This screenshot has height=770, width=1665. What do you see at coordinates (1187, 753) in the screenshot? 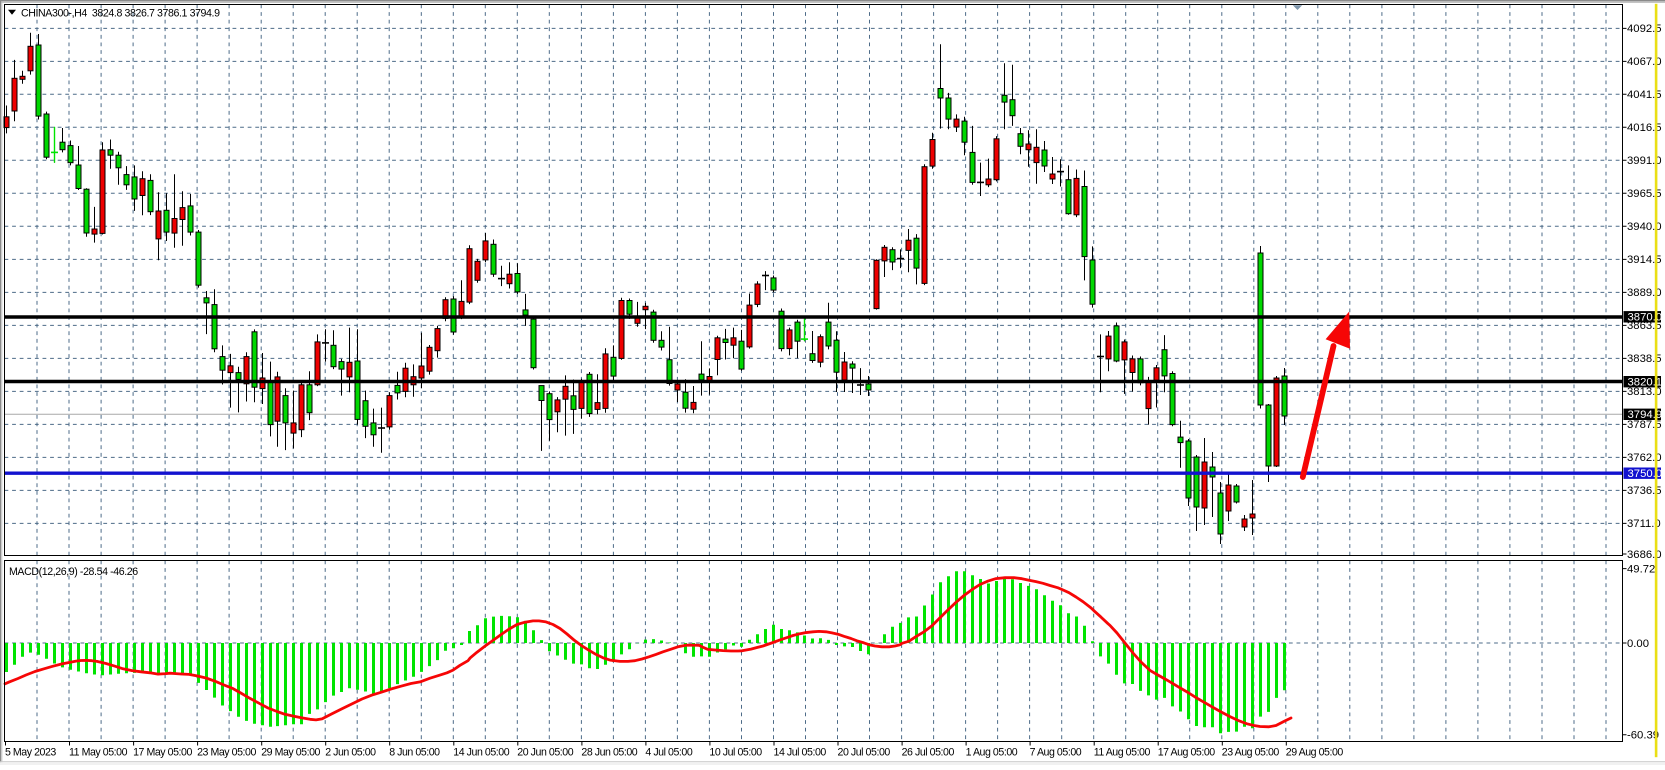
I see `svg-text: 17 Aug 05:00` at bounding box center [1187, 753].